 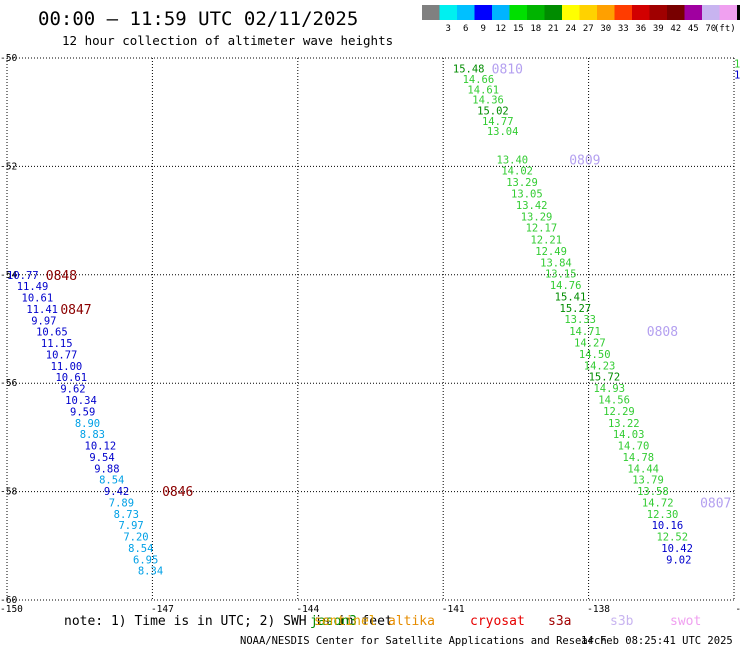 I want to click on satellite-label: sentinel, so click(x=345, y=621).